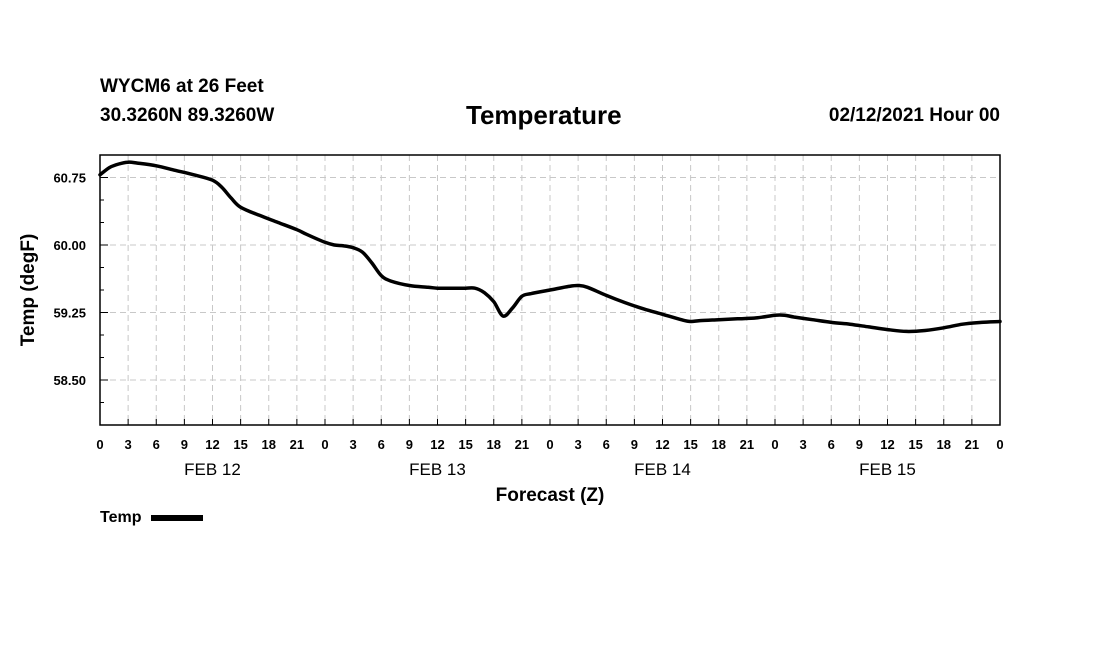  Describe the element at coordinates (187, 115) in the screenshot. I see `station-coordinates: 30.3260N 89.3260W` at that location.